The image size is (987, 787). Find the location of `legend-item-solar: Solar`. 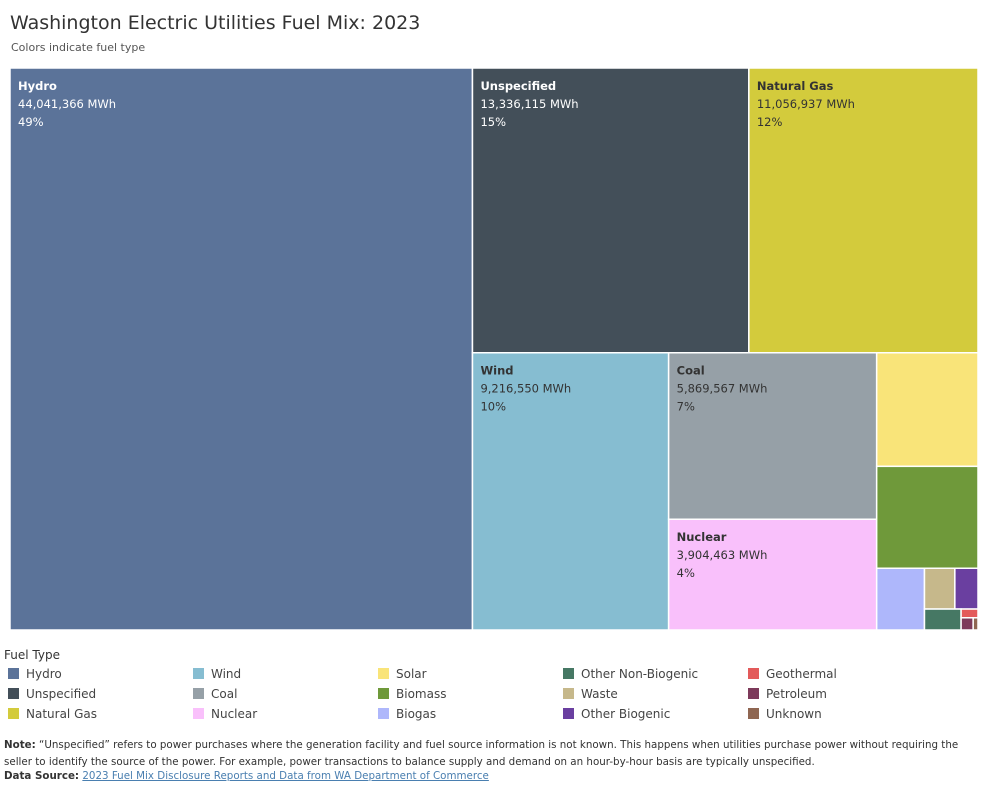

legend-item-solar: Solar is located at coordinates (402, 674).